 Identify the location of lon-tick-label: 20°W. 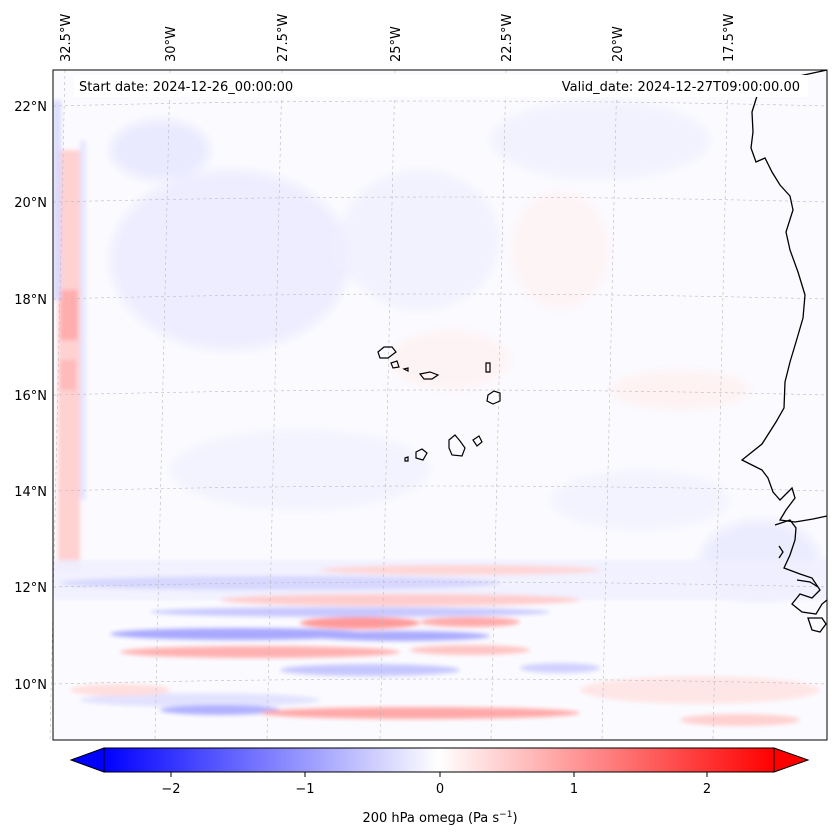
(618, 44).